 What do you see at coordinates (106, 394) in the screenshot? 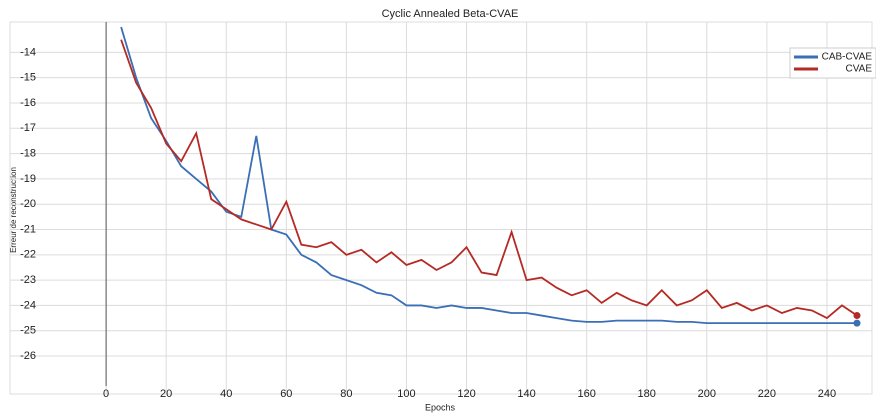
I see `x-tick-label: 0` at bounding box center [106, 394].